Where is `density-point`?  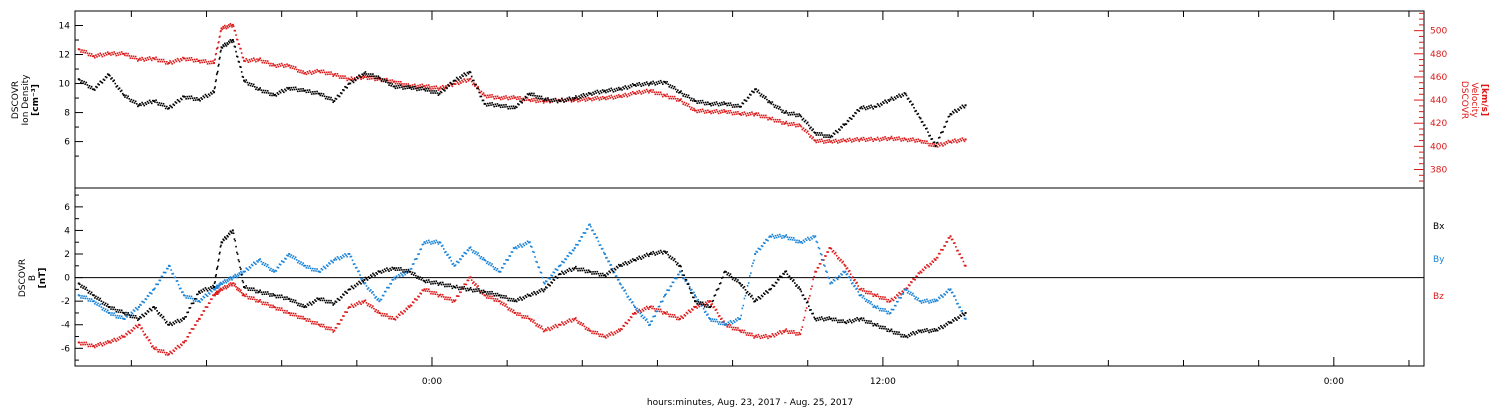 density-point is located at coordinates (183, 96).